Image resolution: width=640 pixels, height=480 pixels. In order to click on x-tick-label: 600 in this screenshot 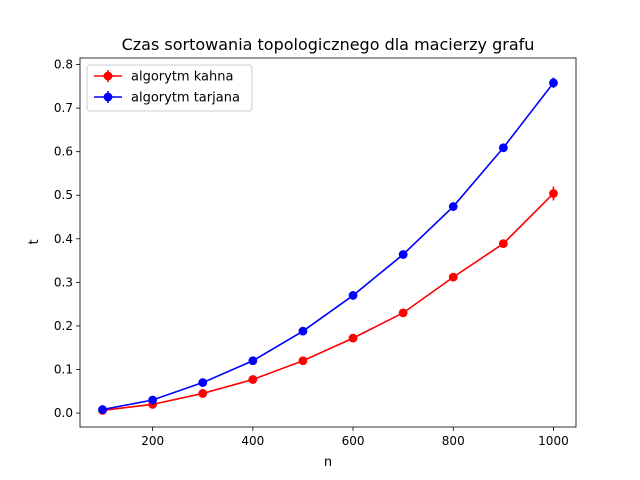, I will do `click(353, 441)`.